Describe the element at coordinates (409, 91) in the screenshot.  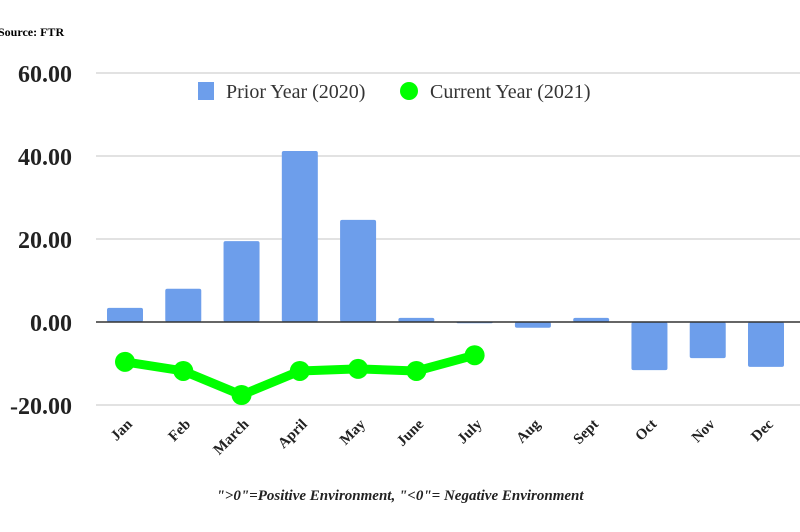
I see `legend-swatch-current-year` at that location.